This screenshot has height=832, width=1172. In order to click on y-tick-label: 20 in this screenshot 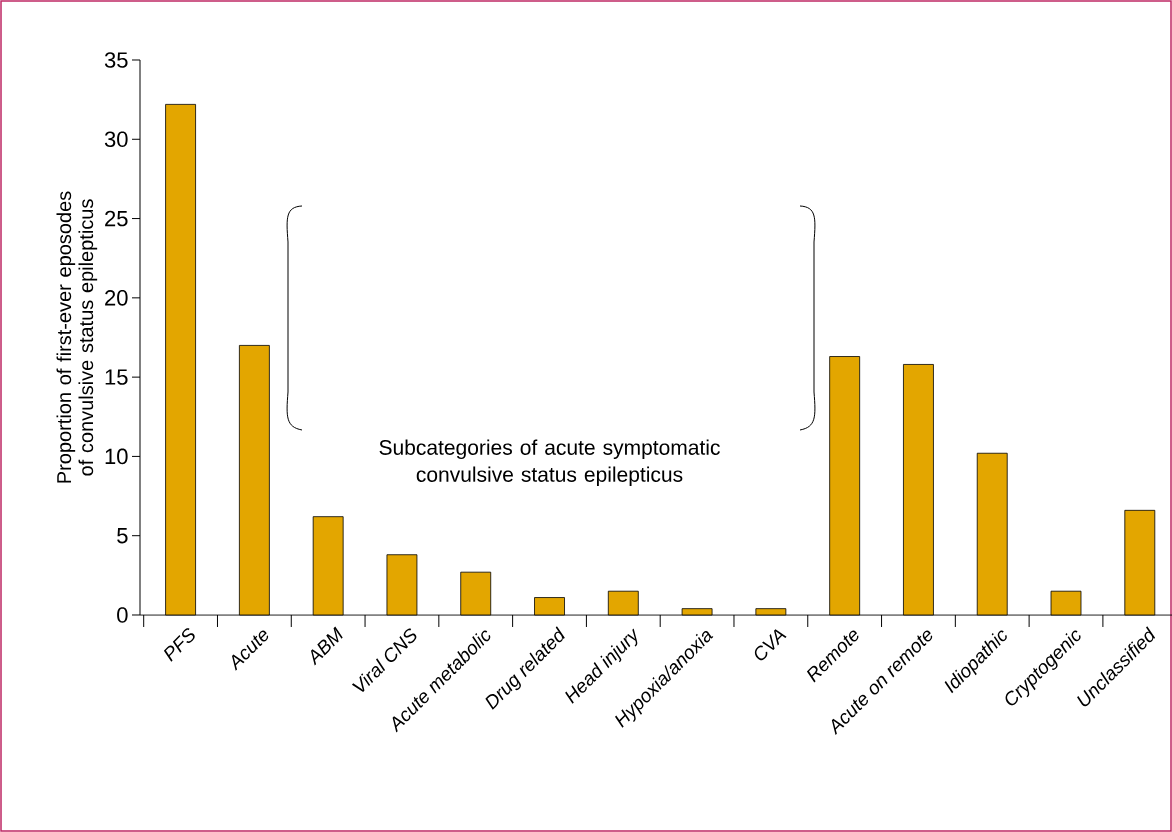, I will do `click(116, 298)`.